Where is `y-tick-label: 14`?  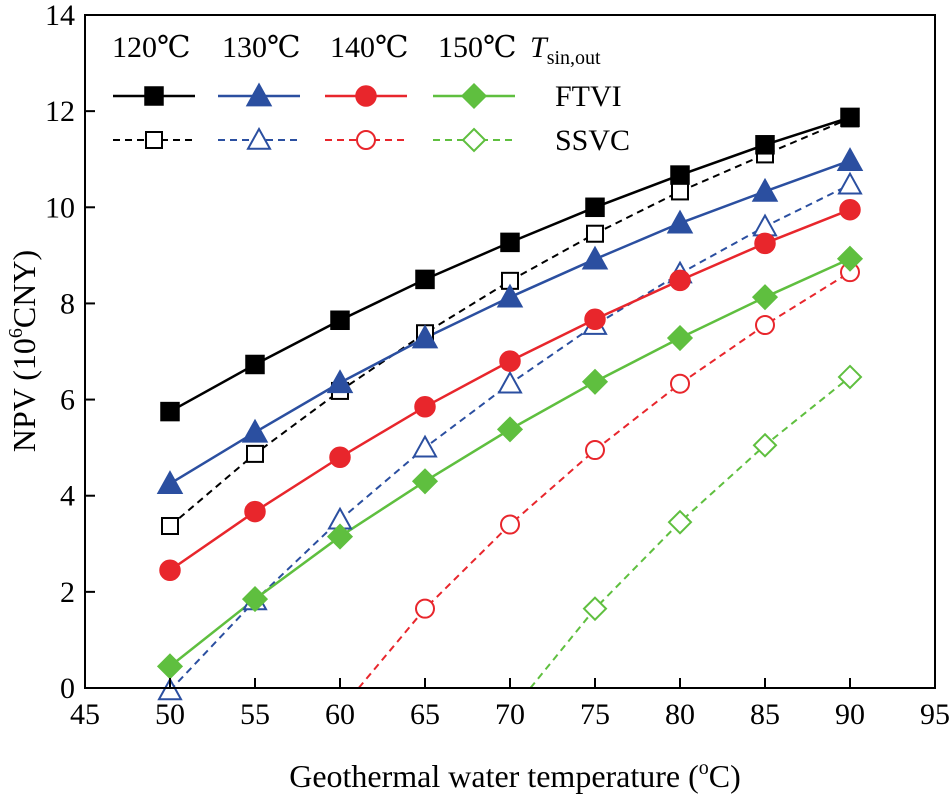 y-tick-label: 14 is located at coordinates (60, 16).